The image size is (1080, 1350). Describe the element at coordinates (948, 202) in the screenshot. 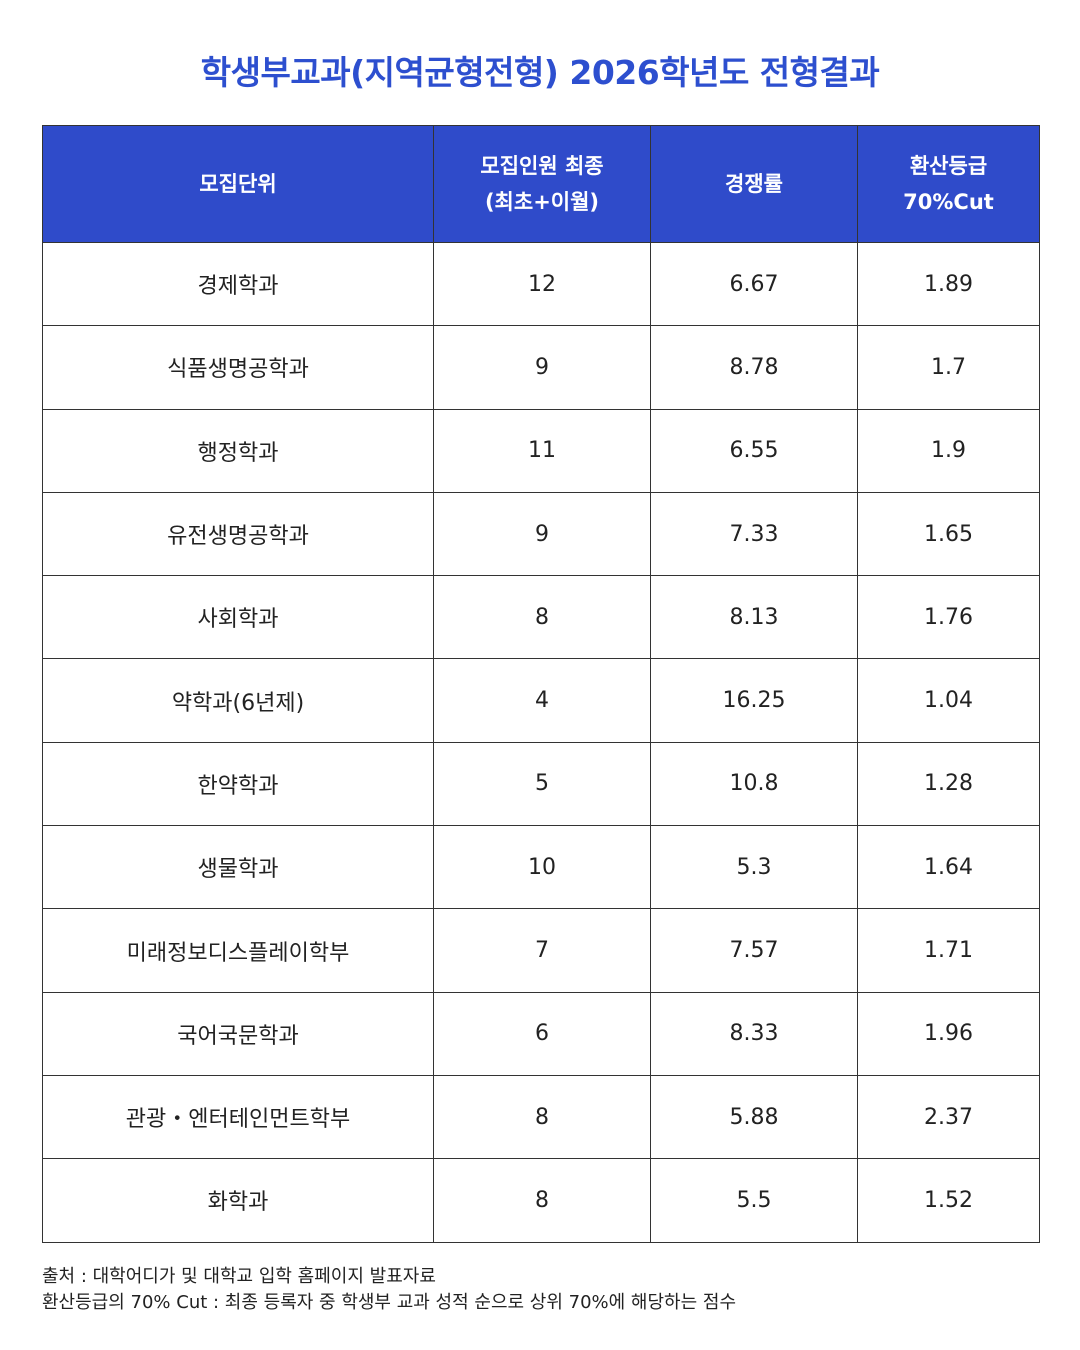

I see `header-line: 70%Cut` at that location.